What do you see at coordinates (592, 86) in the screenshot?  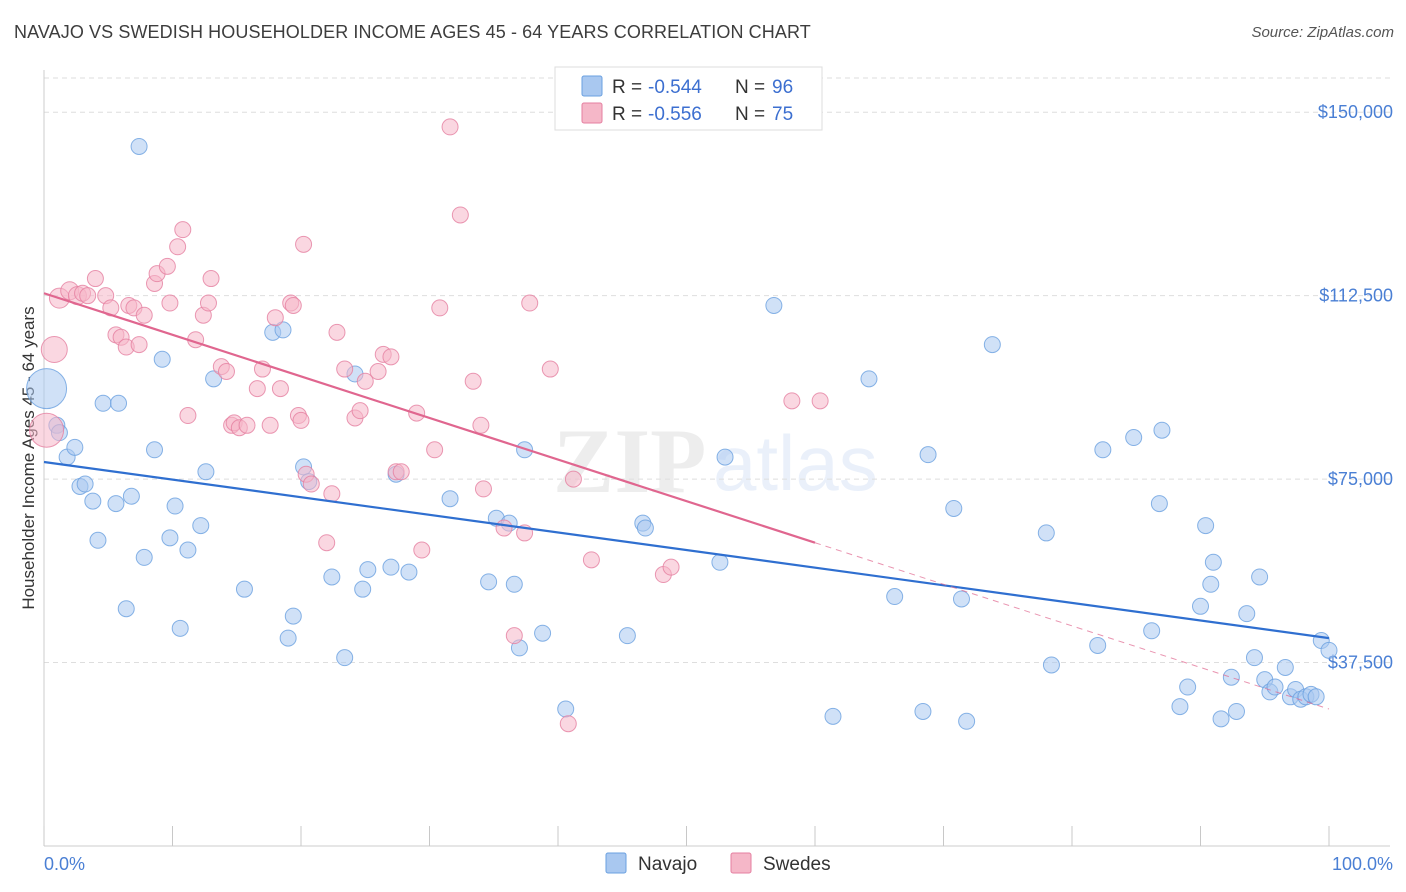 I see `legend-swatch-navajo` at bounding box center [592, 86].